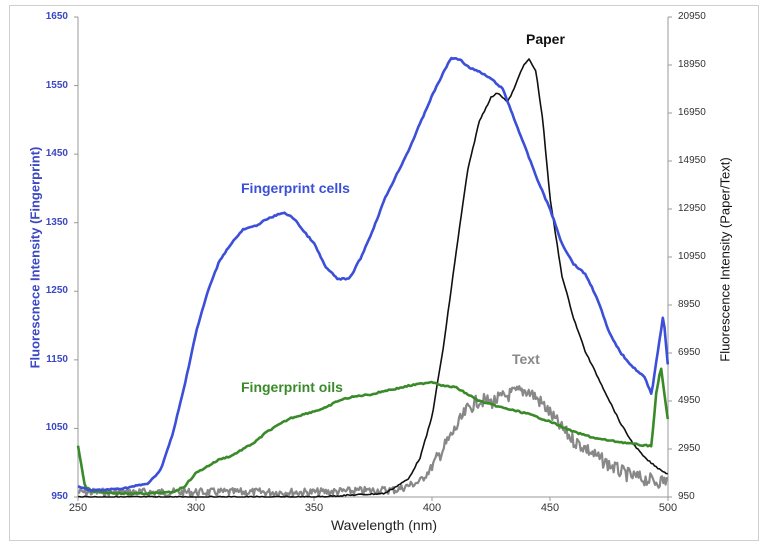 This screenshot has height=552, width=768. I want to click on right-y-tick-label: 16950, so click(692, 112).